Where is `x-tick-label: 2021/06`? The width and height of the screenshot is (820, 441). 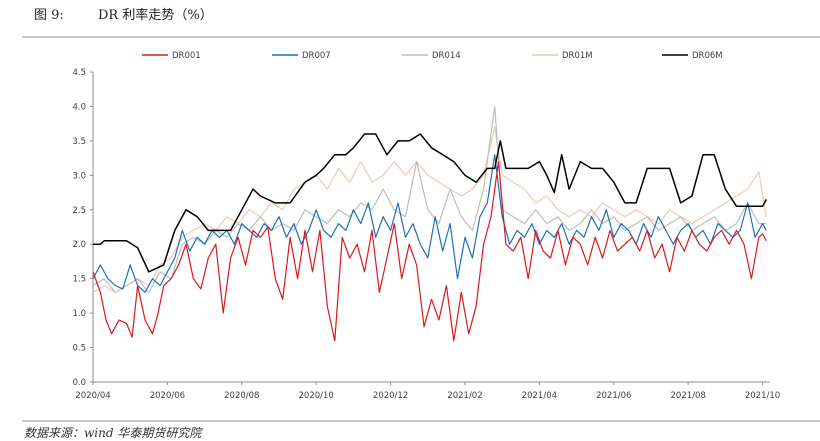 x-tick-label: 2021/06 is located at coordinates (613, 396).